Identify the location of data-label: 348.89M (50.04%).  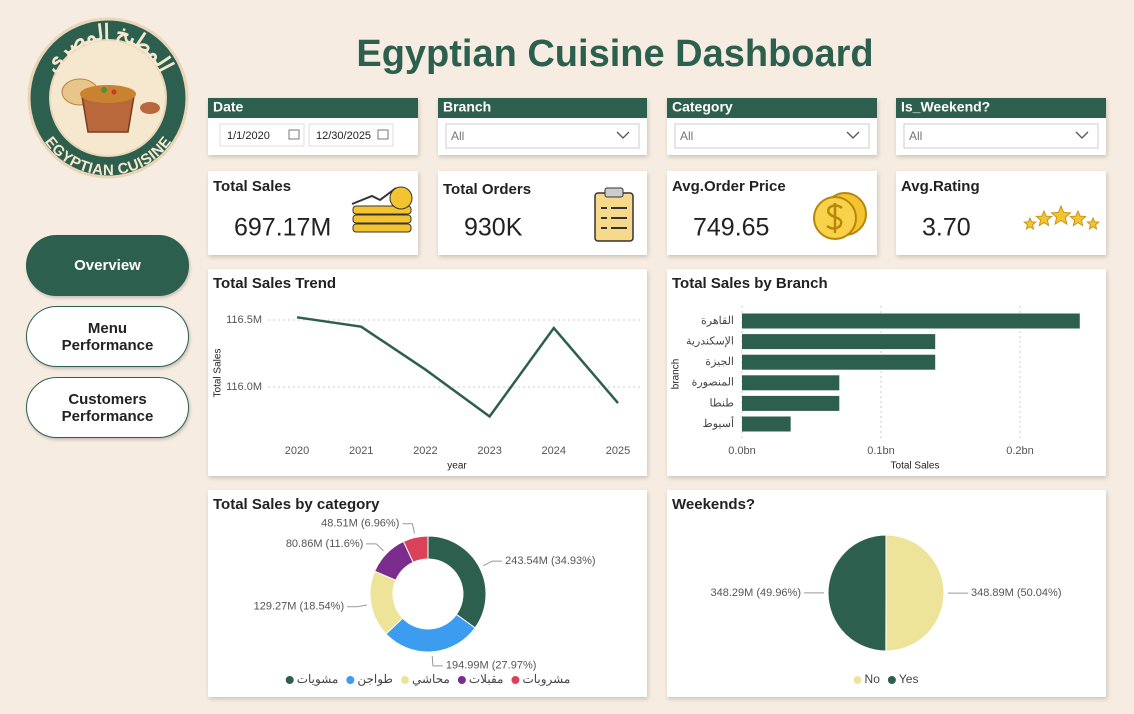
(1016, 593).